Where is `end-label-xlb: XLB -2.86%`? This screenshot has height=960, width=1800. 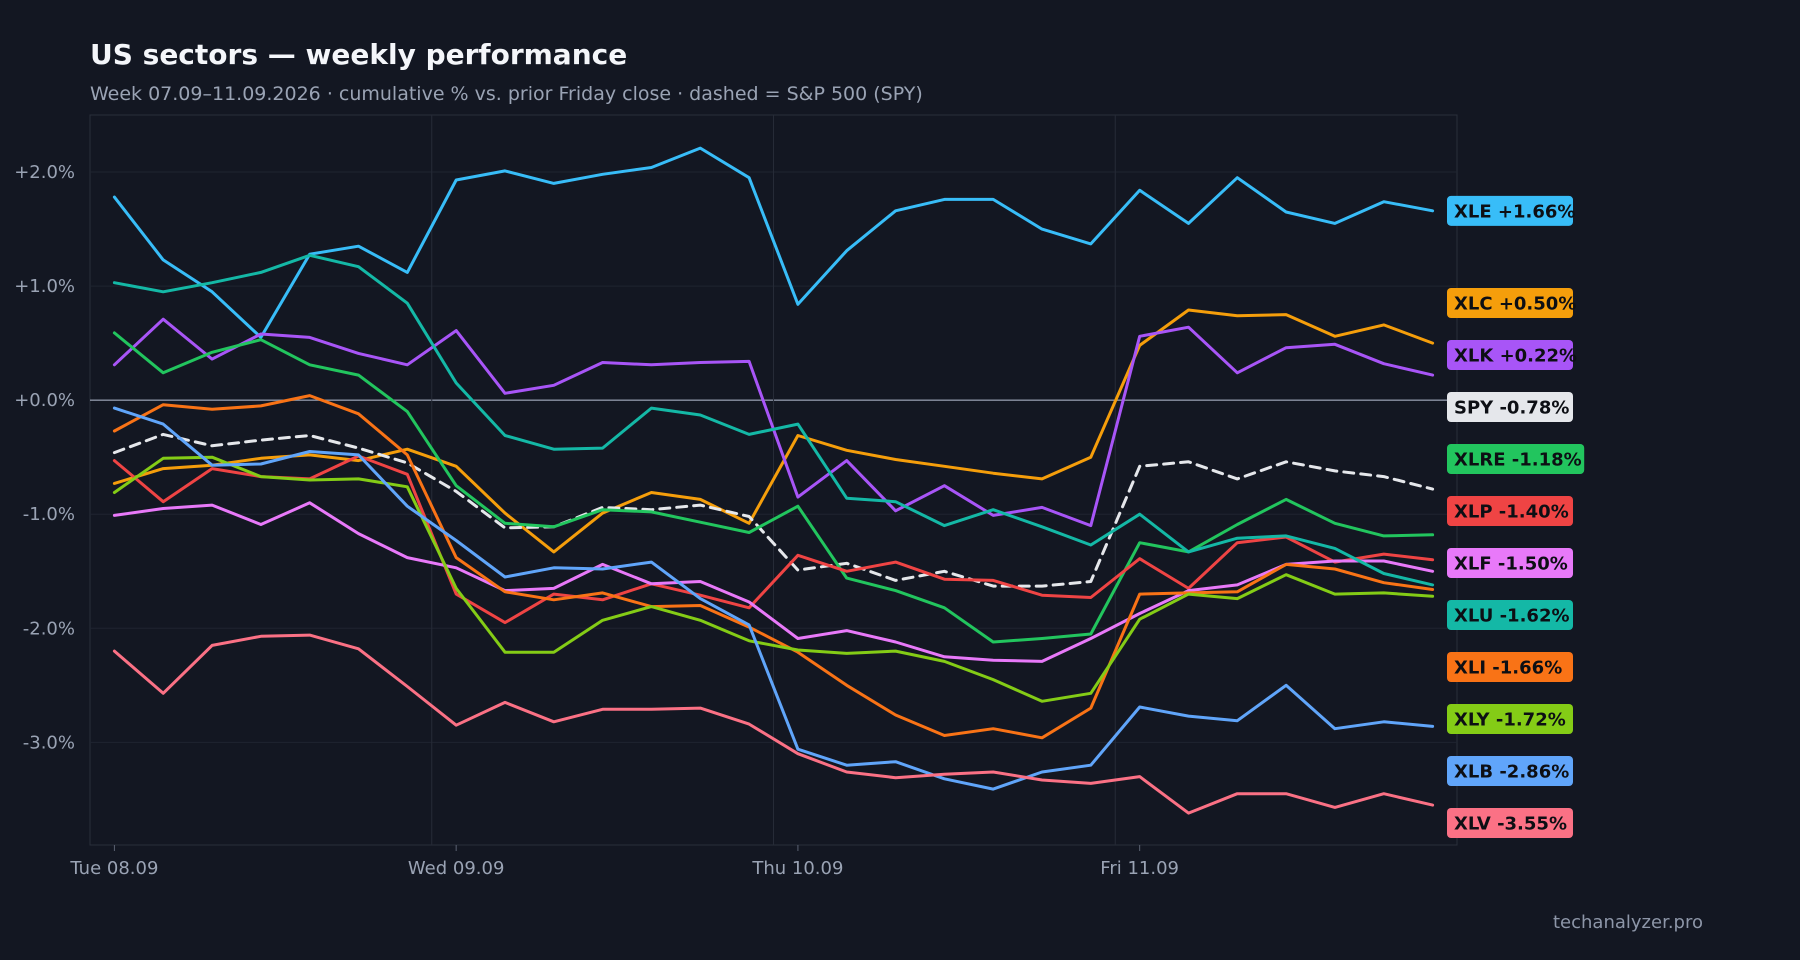
end-label-xlb: XLB -2.86% is located at coordinates (1510, 771).